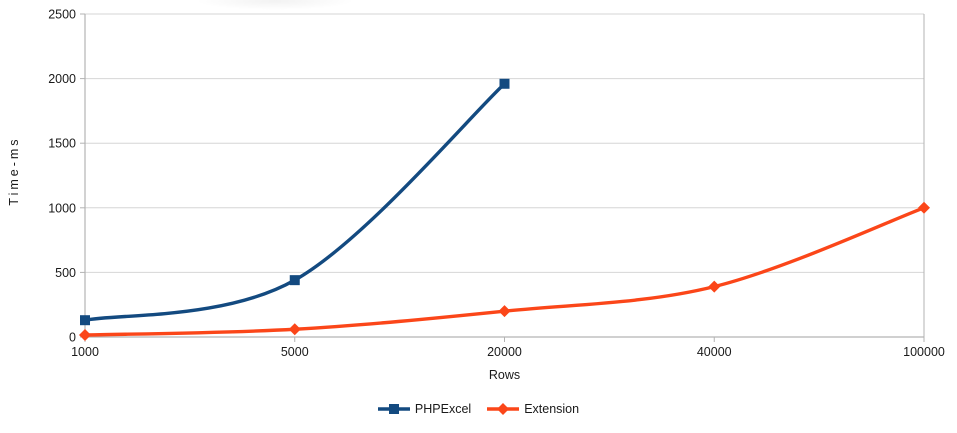 This screenshot has height=433, width=957. I want to click on square-marker-icon, so click(393, 409).